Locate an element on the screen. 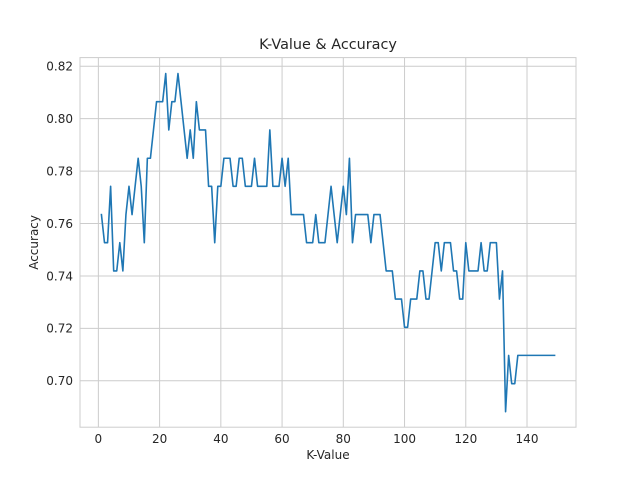 The image size is (640, 484). chart-title: K-Value & Accuracy is located at coordinates (328, 45).